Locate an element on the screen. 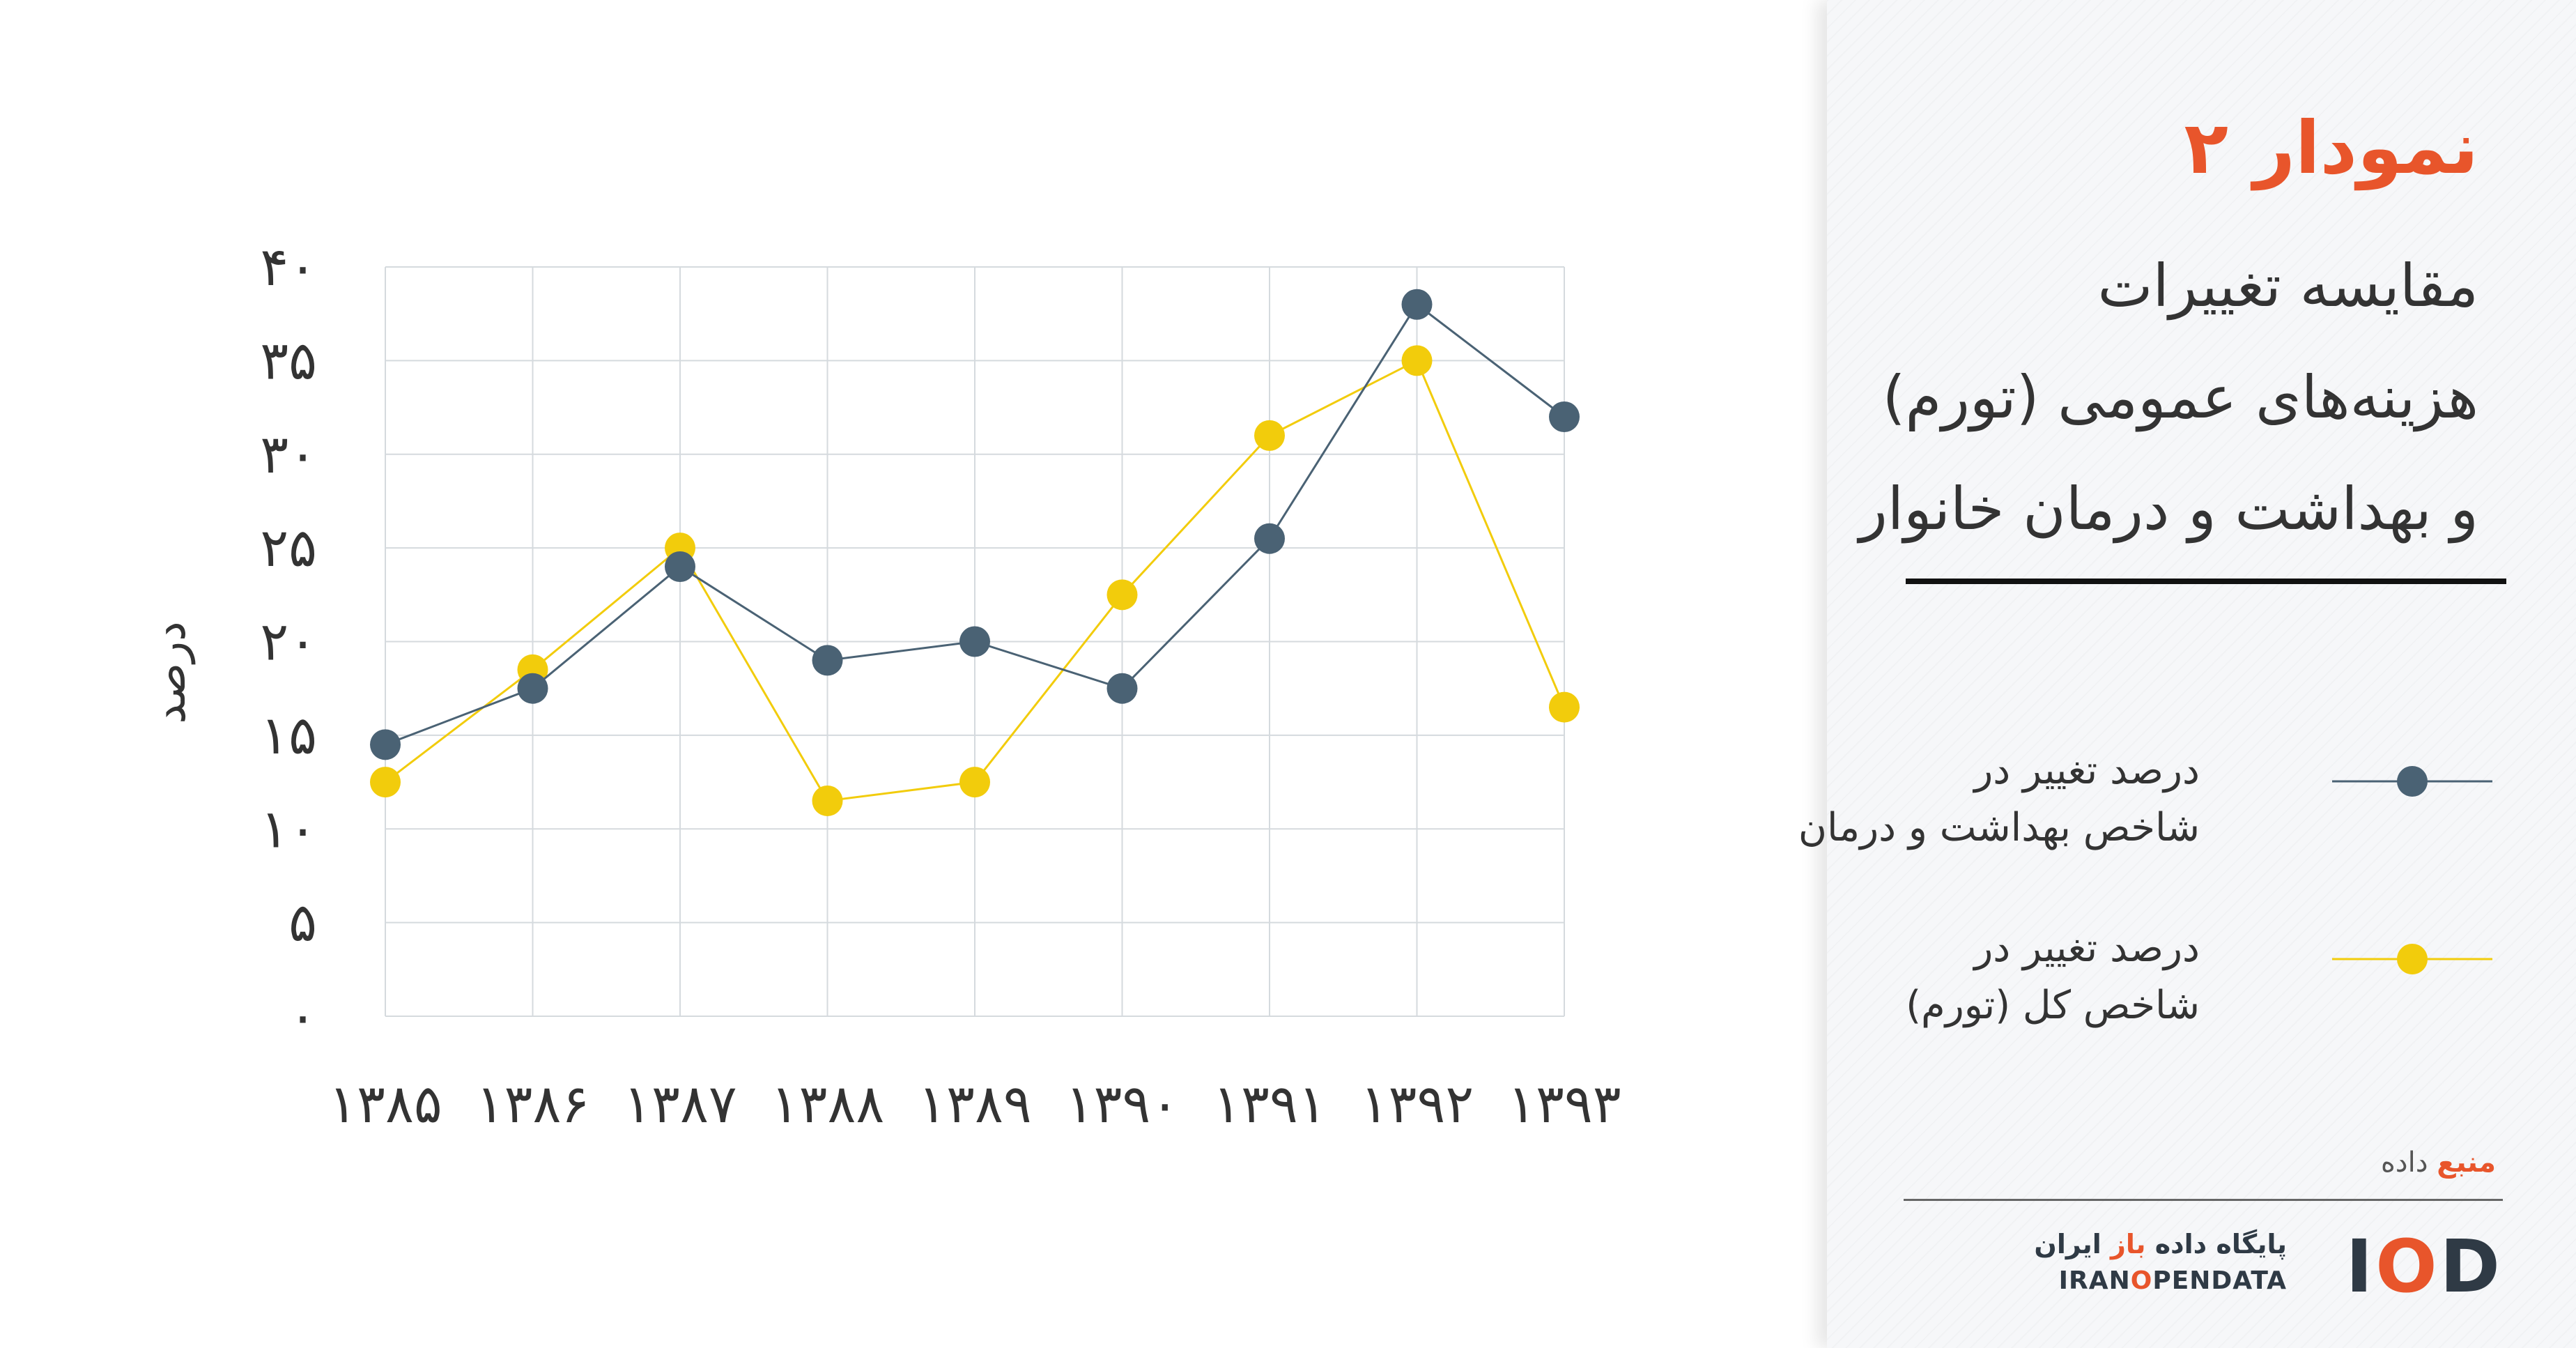  y-tick-label: ۳۵ is located at coordinates (288, 360).